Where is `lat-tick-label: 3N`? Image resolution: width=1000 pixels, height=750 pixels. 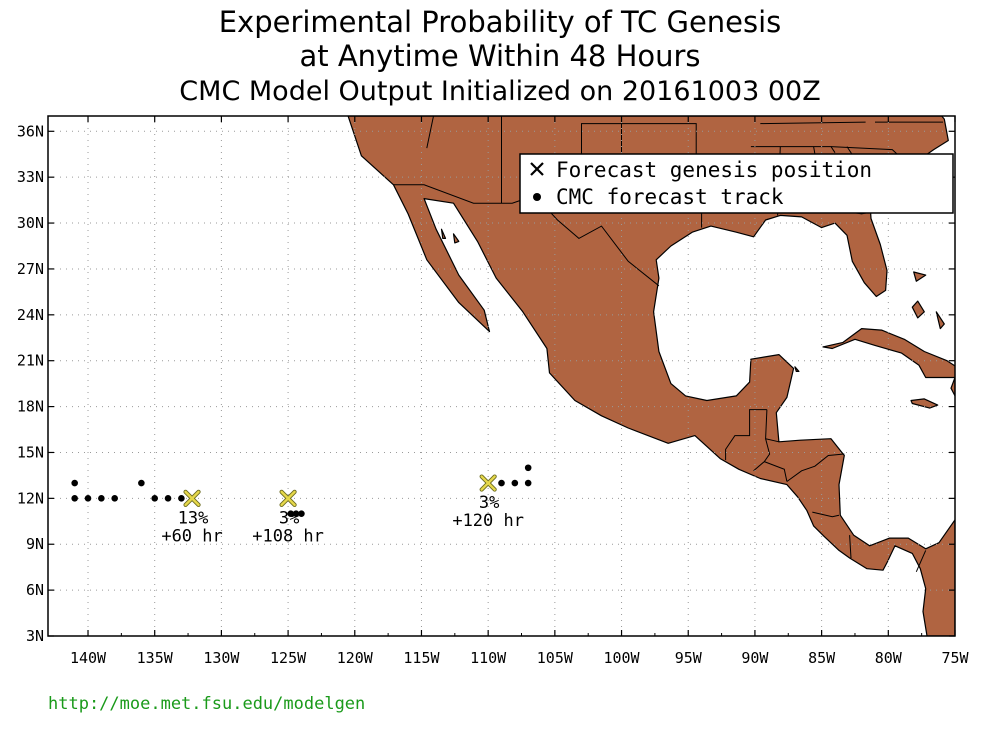
lat-tick-label: 3N is located at coordinates (35, 636).